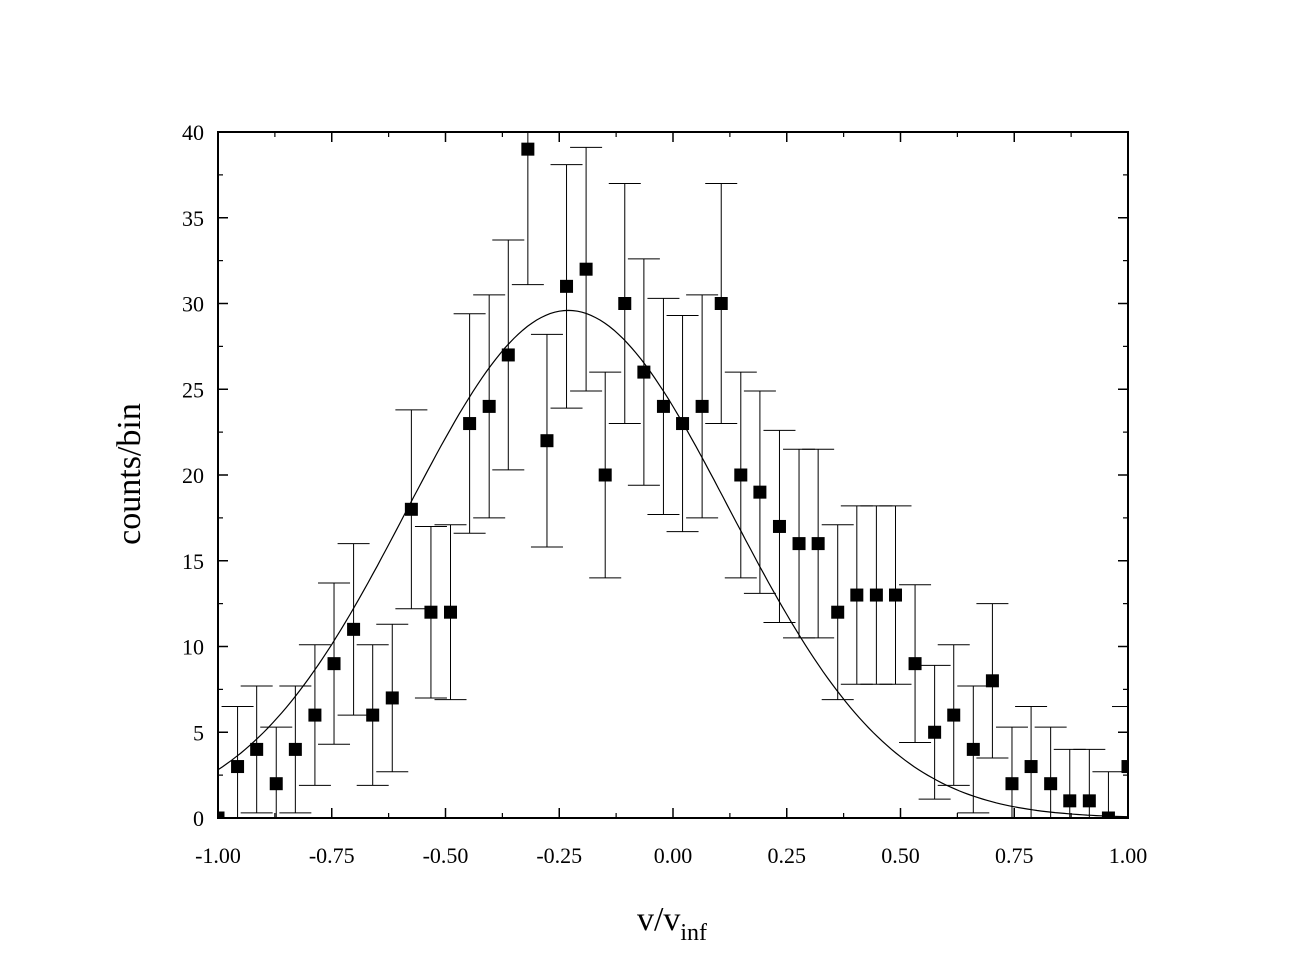 The width and height of the screenshot is (1300, 980). Describe the element at coordinates (332, 855) in the screenshot. I see `x-tick-label: -0.75` at that location.